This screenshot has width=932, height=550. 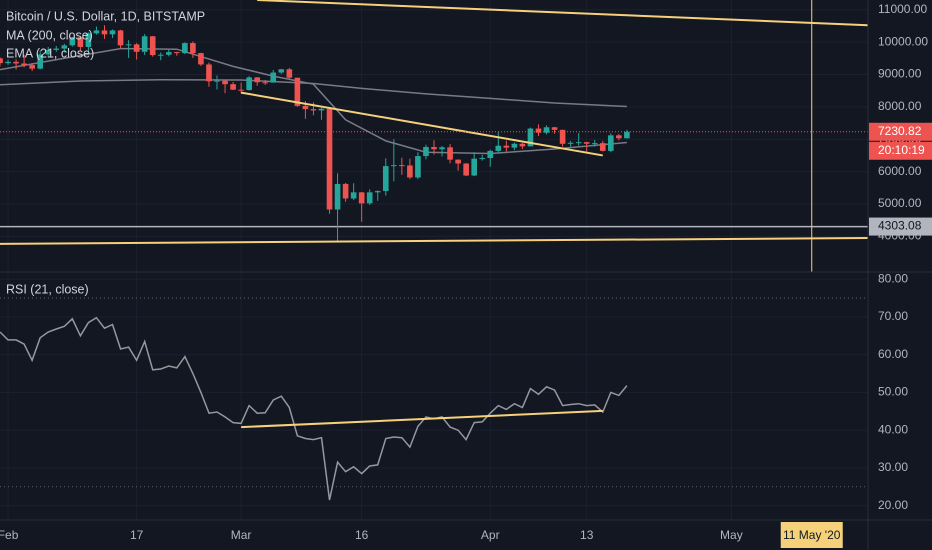 What do you see at coordinates (49, 35) in the screenshot?
I see `legend-entry: MA (200, close)` at bounding box center [49, 35].